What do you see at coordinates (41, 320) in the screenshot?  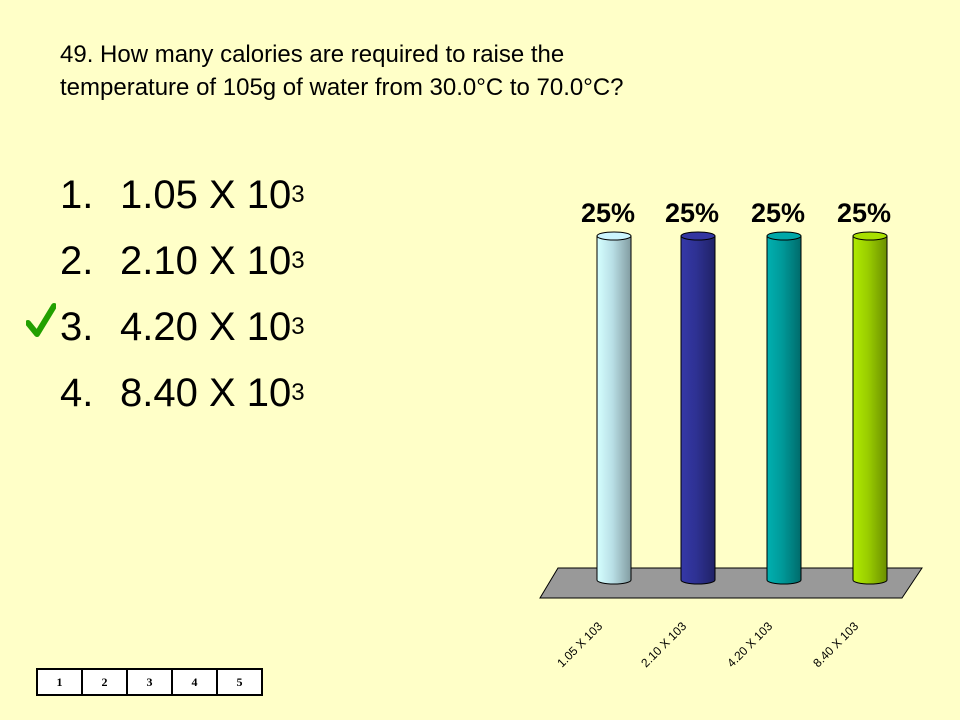 I see `checkmark-icon` at bounding box center [41, 320].